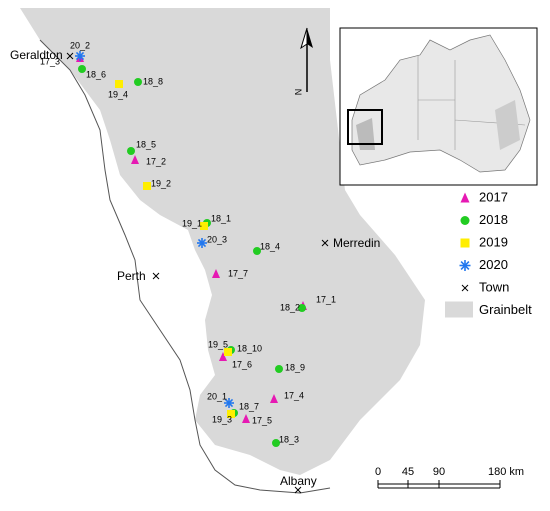 This screenshot has height=511, width=550. Describe the element at coordinates (493, 219) in the screenshot. I see `legend-label: 2018` at that location.